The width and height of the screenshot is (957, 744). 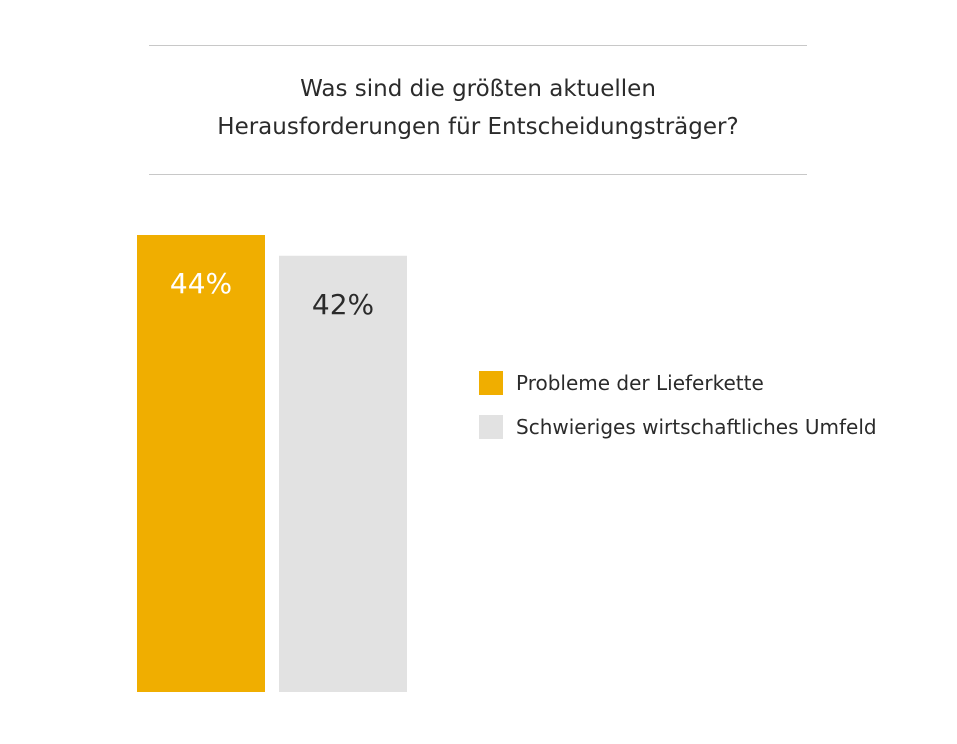 What do you see at coordinates (478, 89) in the screenshot?
I see `chart-title-line-1: Was sind die größten aktuellen` at bounding box center [478, 89].